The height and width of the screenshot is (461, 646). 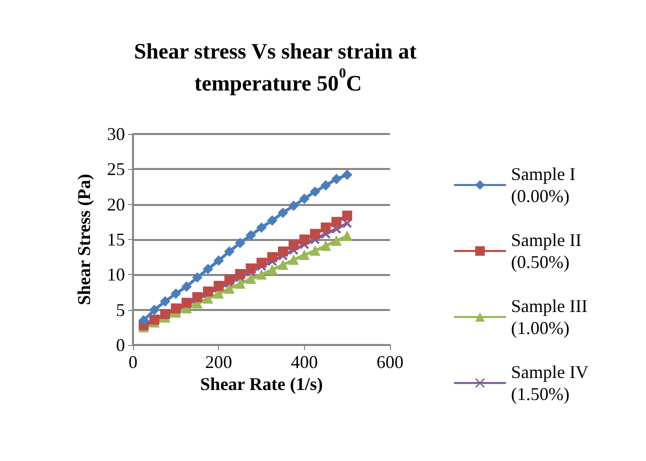 I want to click on y-tick-label: 15, so click(x=116, y=240).